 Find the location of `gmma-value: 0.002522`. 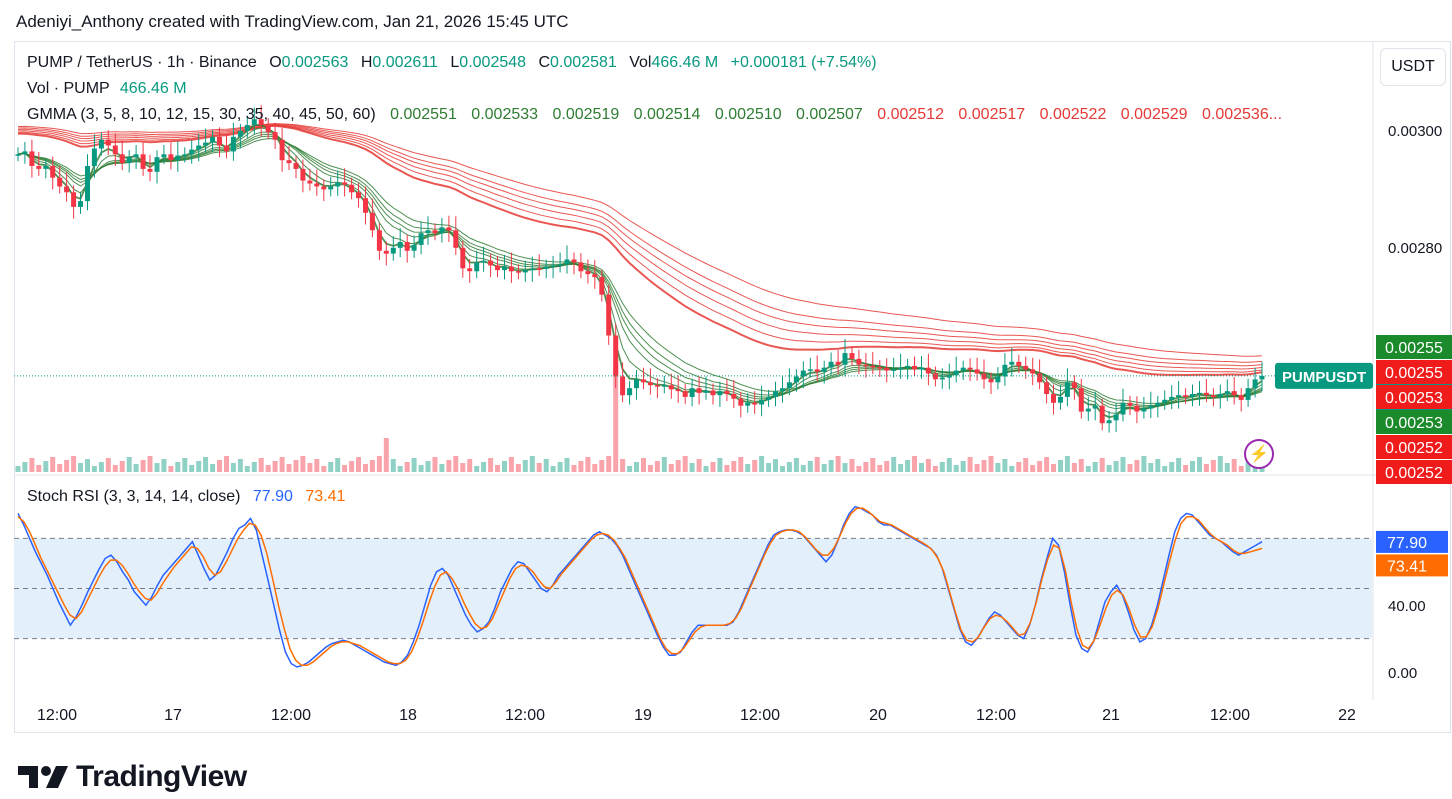

gmma-value: 0.002522 is located at coordinates (1073, 114).